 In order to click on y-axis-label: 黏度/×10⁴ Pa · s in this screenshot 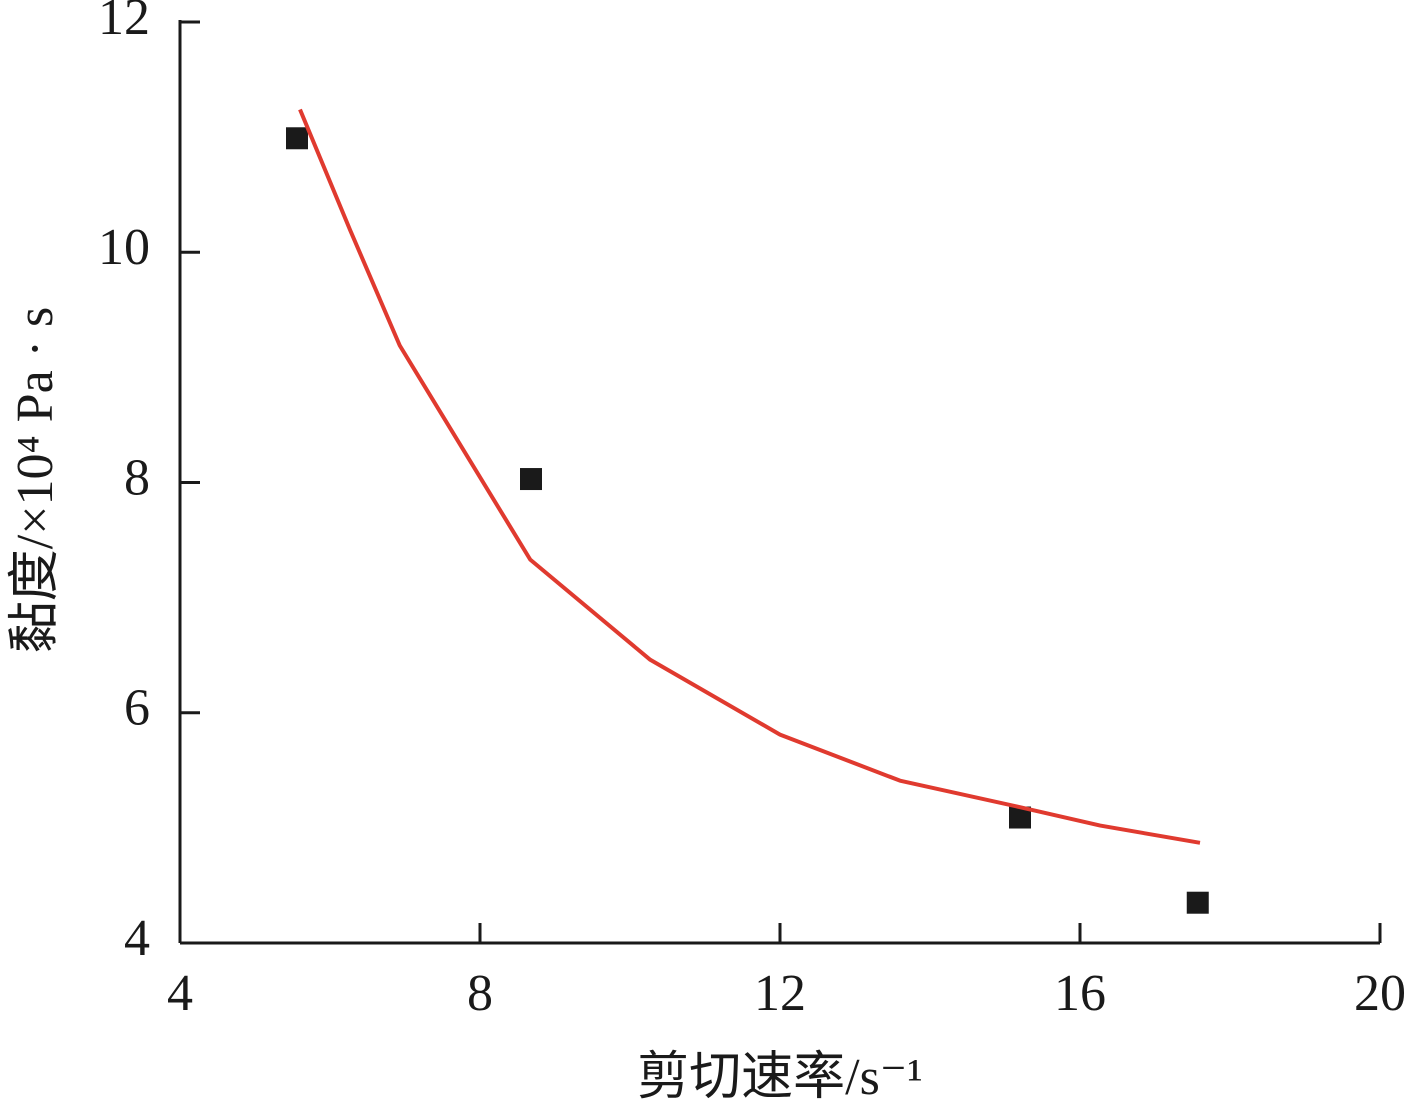, I will do `click(35, 480)`.